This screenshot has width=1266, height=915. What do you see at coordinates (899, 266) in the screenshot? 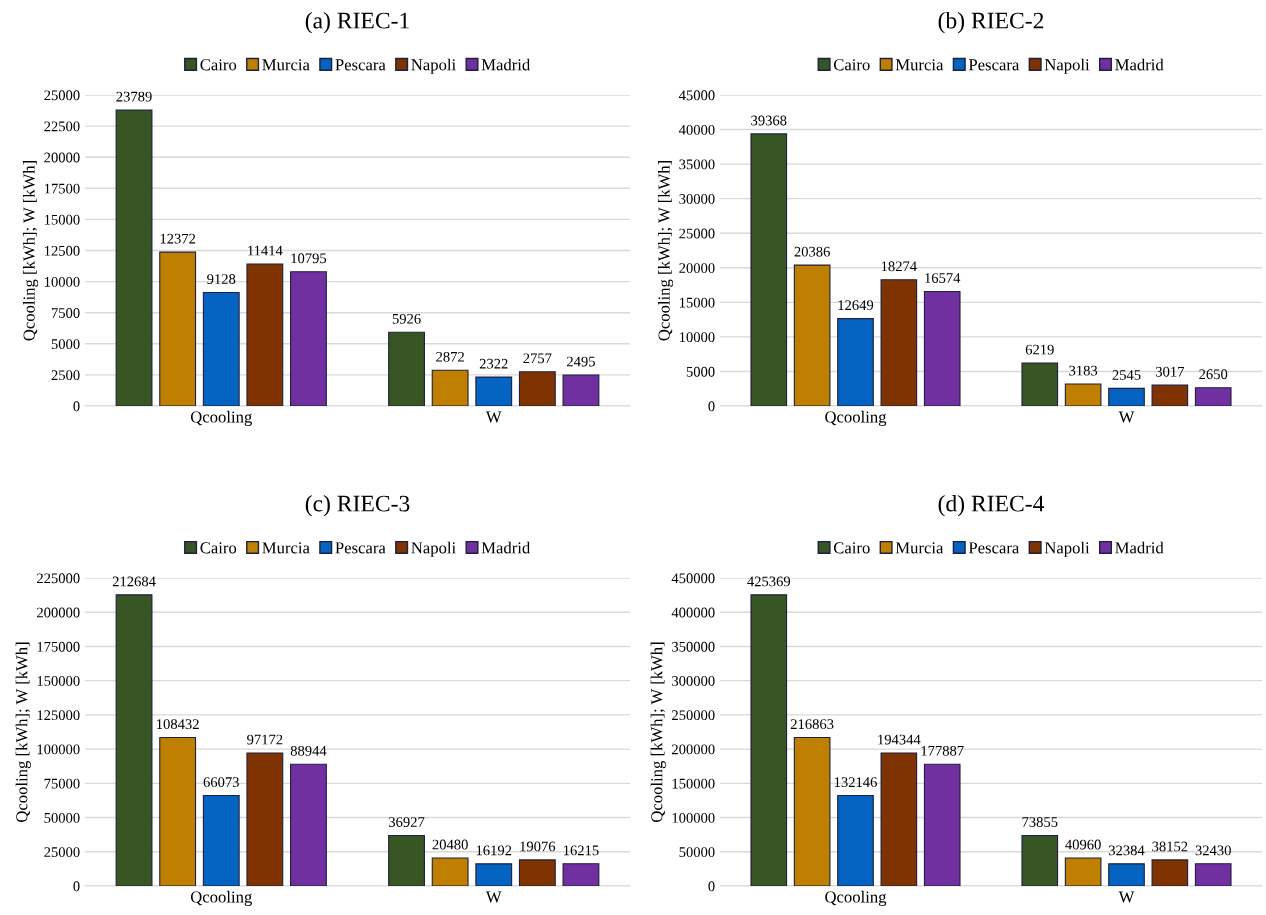
I see `data-label: 18274` at bounding box center [899, 266].